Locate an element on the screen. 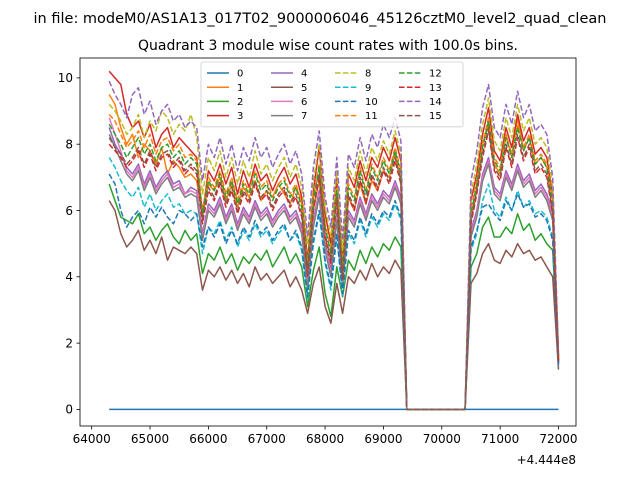 This screenshot has height=484, width=640. legend-label-4: 4 is located at coordinates (304, 74).